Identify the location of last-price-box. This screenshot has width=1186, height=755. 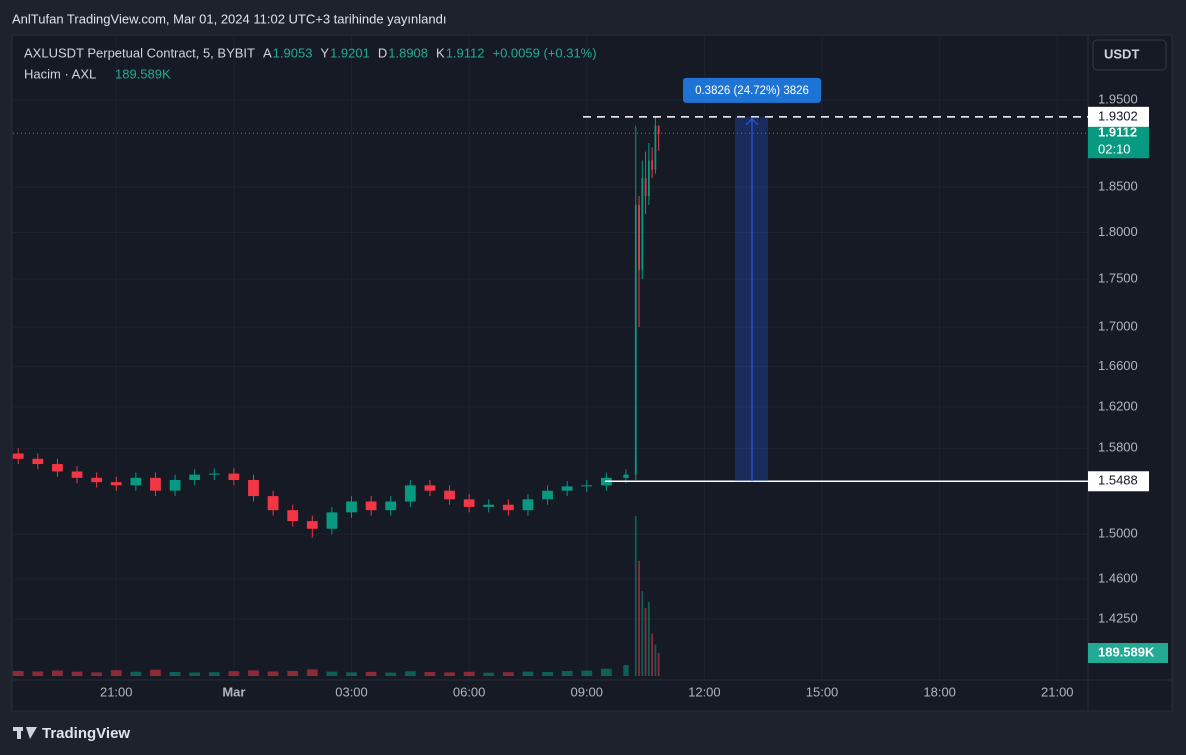
(1118, 141).